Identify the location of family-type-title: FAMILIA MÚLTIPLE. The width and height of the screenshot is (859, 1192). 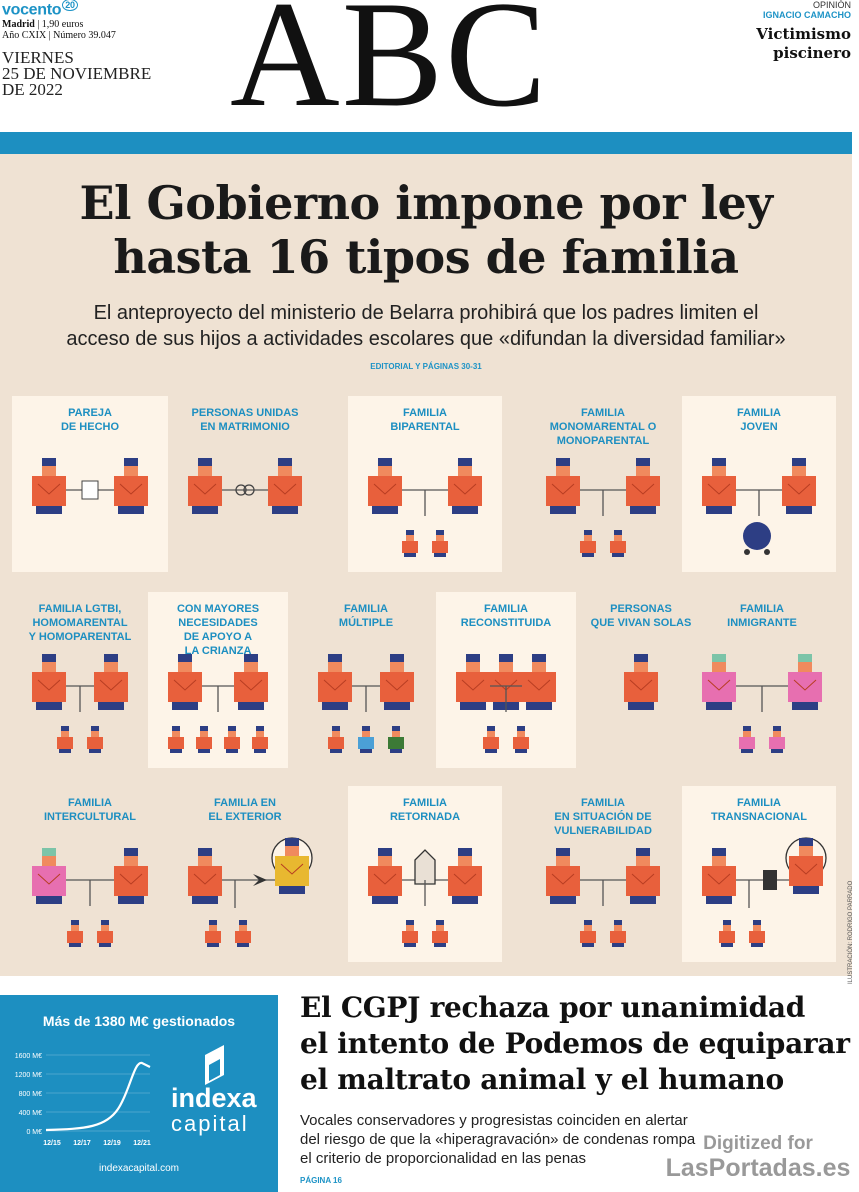
(366, 616).